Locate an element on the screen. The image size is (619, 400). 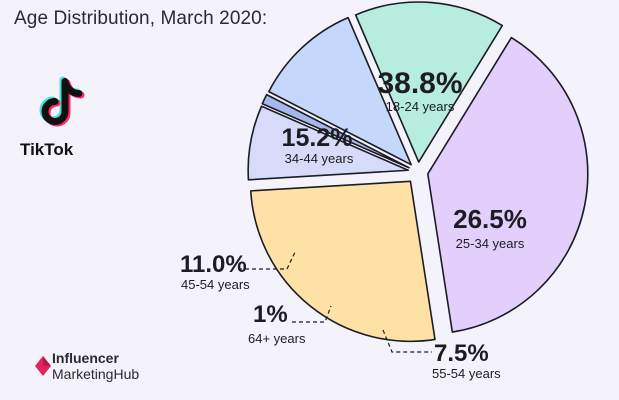
slice-percent-label: 26.5% is located at coordinates (490, 219).